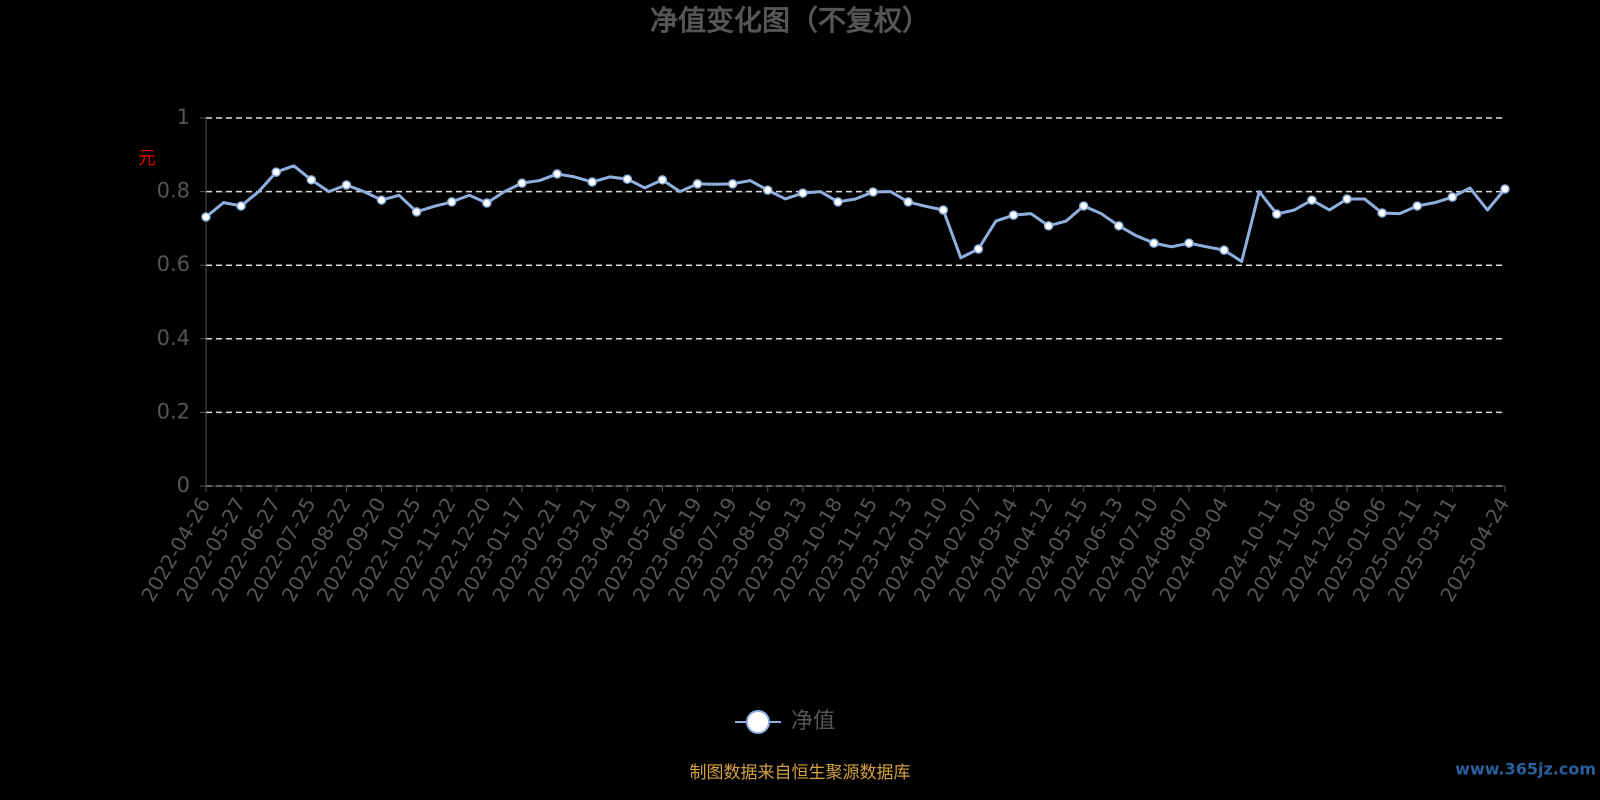 This screenshot has width=1600, height=800. I want to click on chart-title: 净值变化图（不复权）, so click(790, 20).